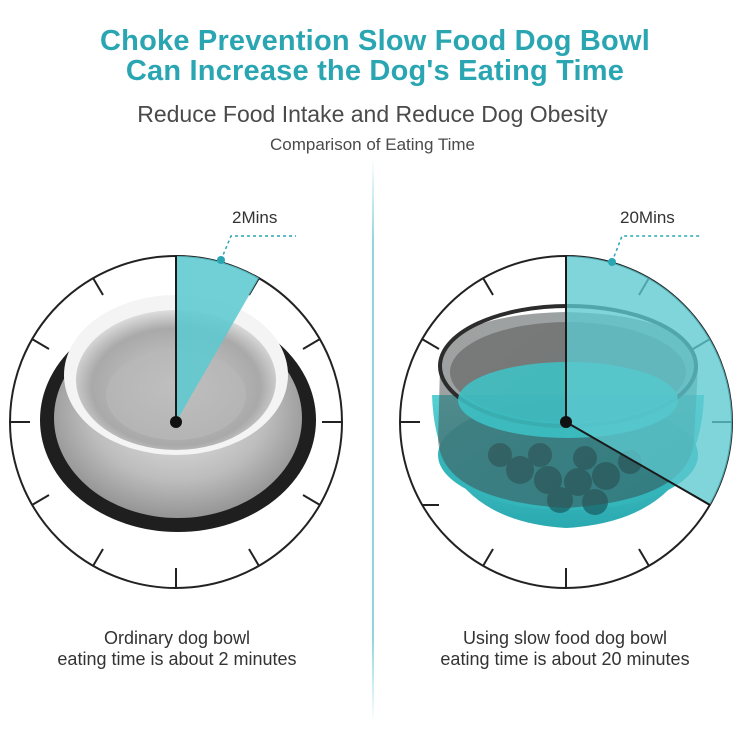 This screenshot has width=750, height=750. Describe the element at coordinates (373, 440) in the screenshot. I see `center-divider` at that location.